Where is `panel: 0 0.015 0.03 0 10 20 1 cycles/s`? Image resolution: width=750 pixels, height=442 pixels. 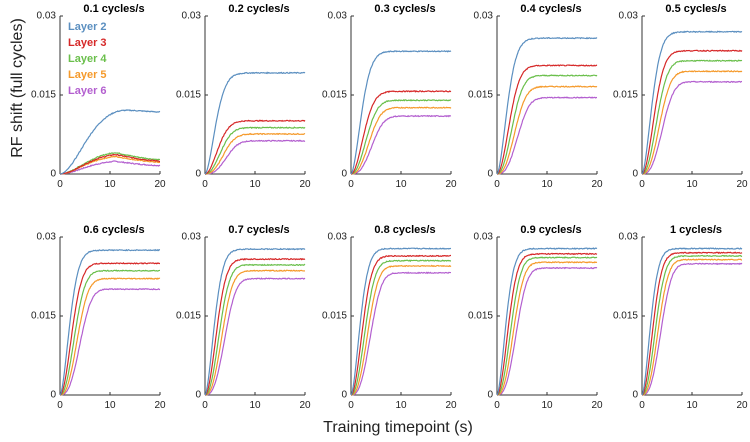 panel: 0 0.015 0.03 0 10 20 1 cycles/s is located at coordinates (680, 317).